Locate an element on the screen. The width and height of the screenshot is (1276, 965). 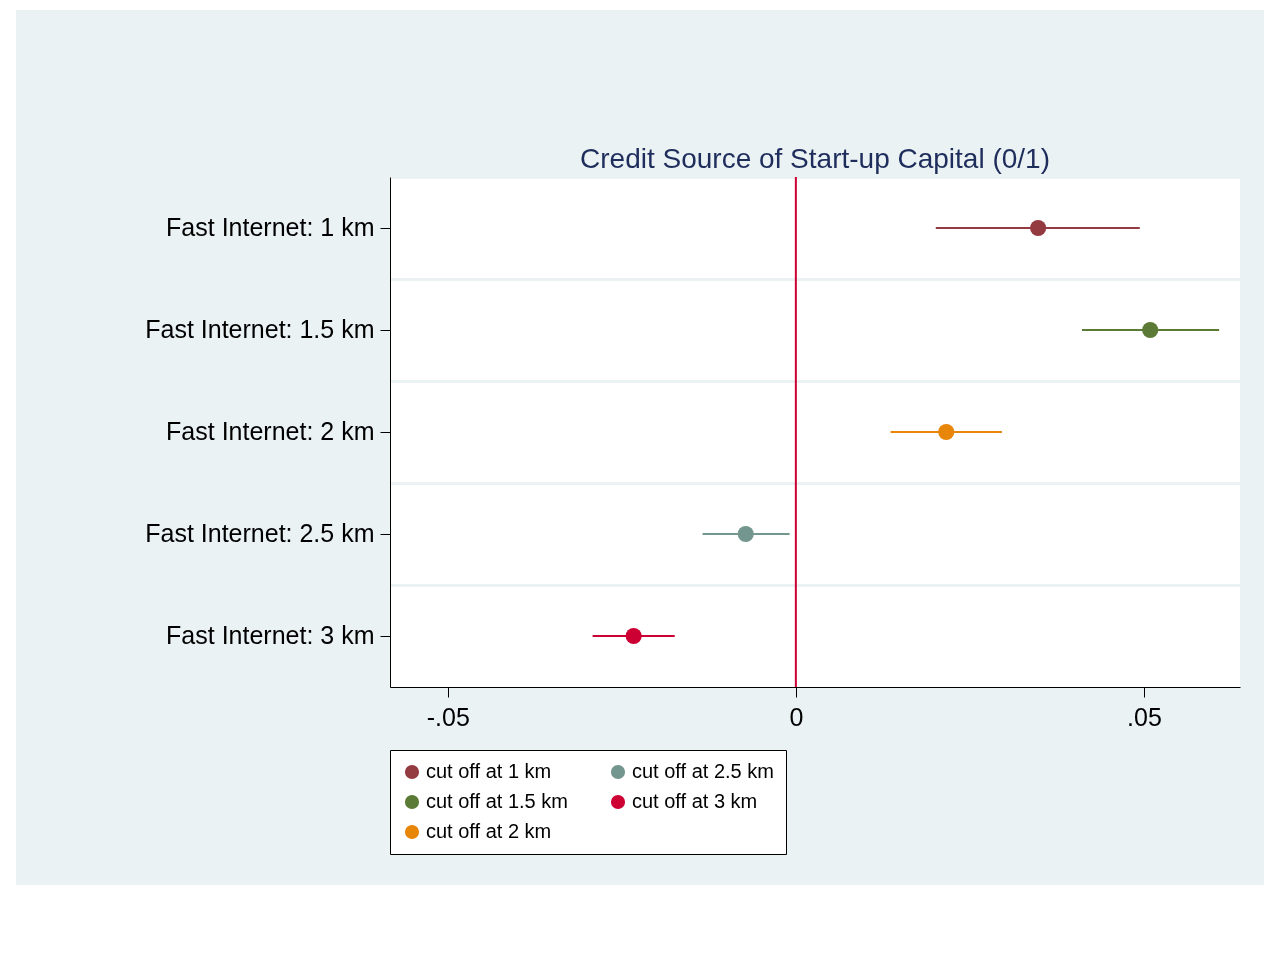
y-tick-label: Fast Internet: 3 km is located at coordinates (270, 635).